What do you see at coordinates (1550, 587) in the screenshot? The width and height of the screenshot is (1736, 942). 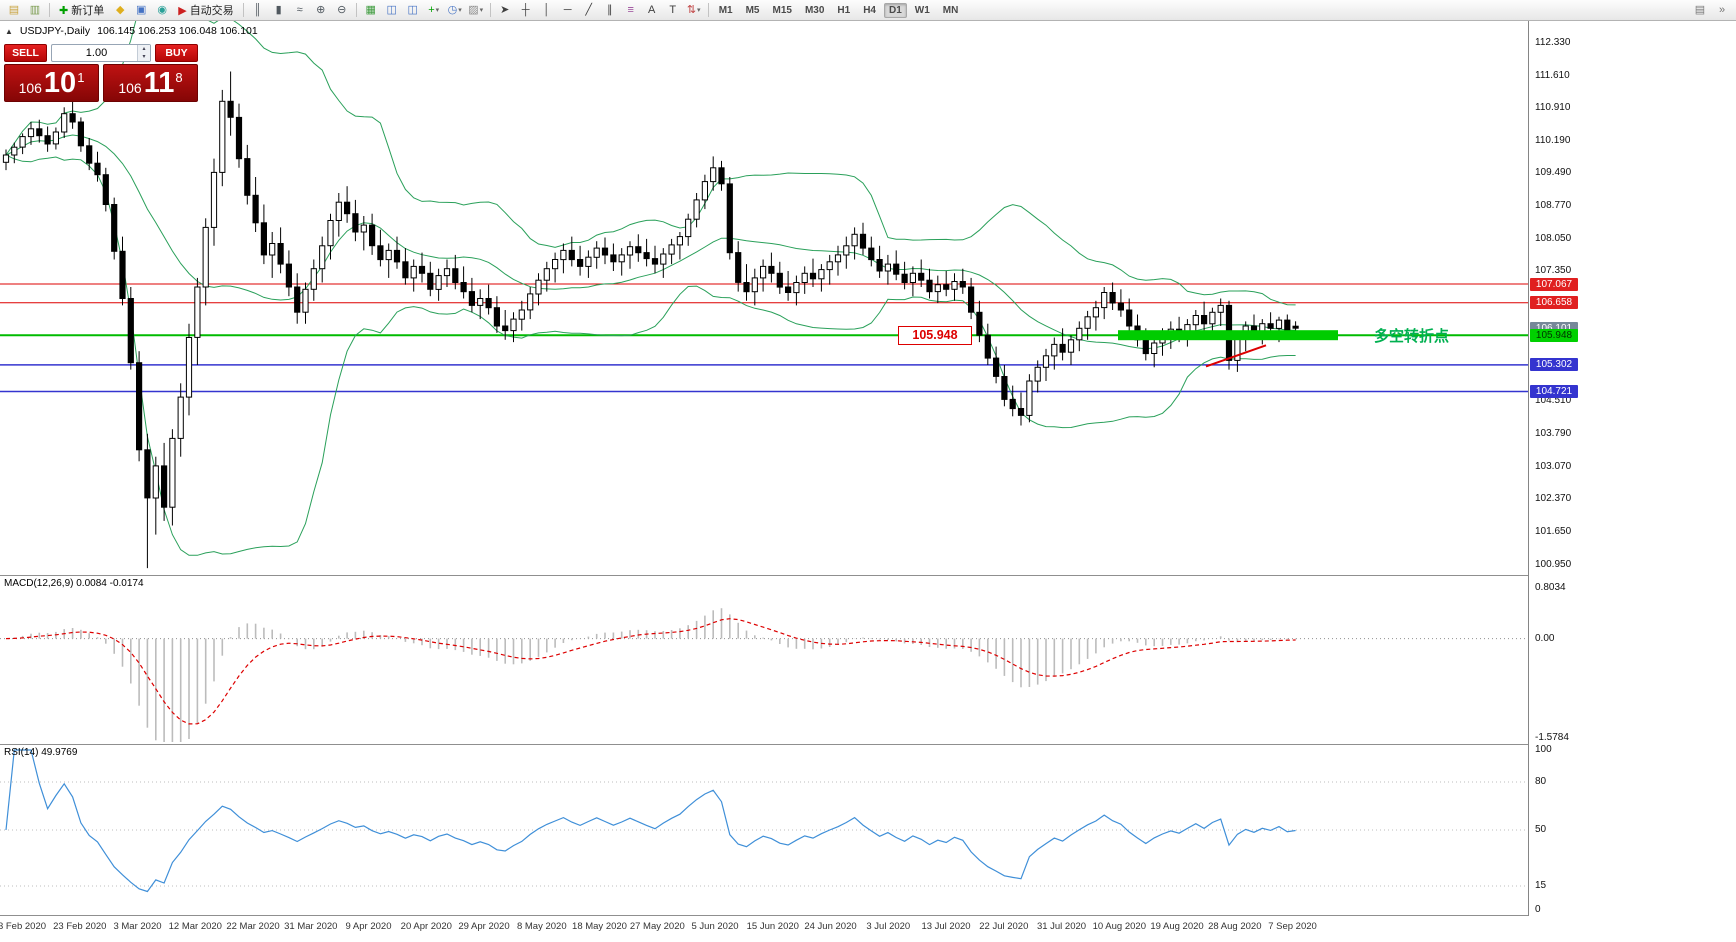 I see `macd-tick-label: 0.8034` at bounding box center [1550, 587].